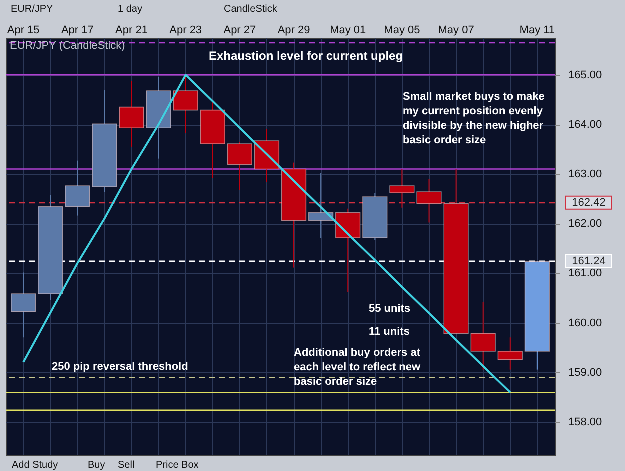 The width and height of the screenshot is (625, 471). Describe the element at coordinates (97, 465) in the screenshot. I see `text: Buy` at that location.